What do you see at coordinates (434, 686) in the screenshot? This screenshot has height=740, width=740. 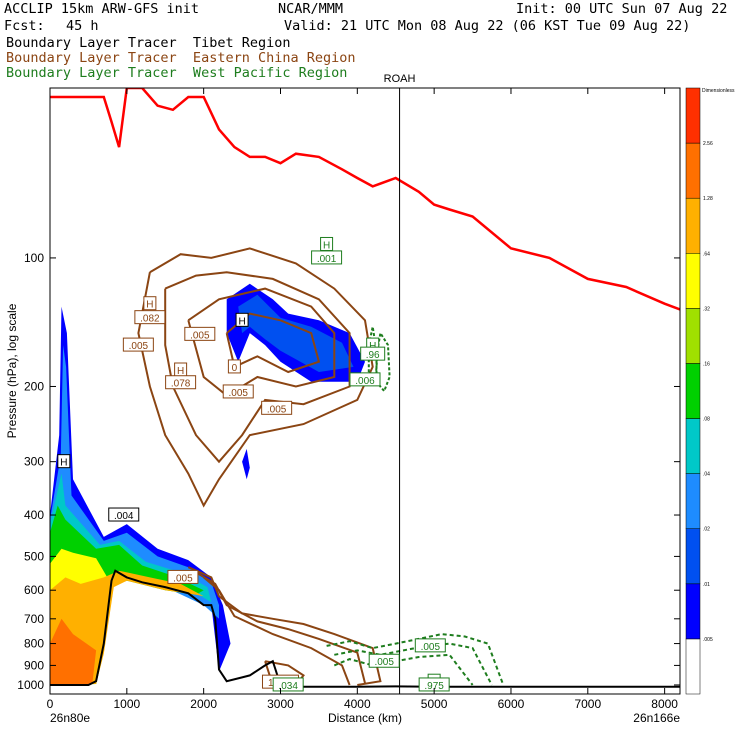 I see `pacific-label-8-text: .975` at bounding box center [434, 686].